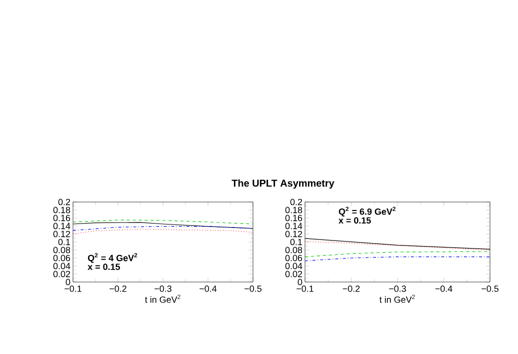 The width and height of the screenshot is (518, 354). What do you see at coordinates (367, 211) in the screenshot?
I see `annotation: Q$^{2}$ = 6.9 GeV$^{2}$` at bounding box center [367, 211].